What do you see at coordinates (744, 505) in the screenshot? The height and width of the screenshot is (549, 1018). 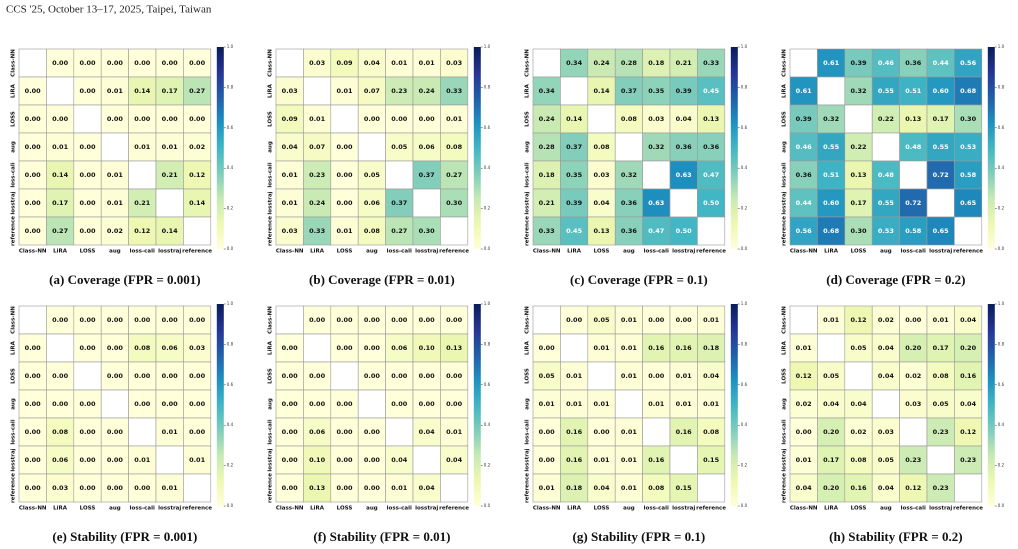 I see `colorbar-tick-label: 0.0` at bounding box center [744, 505].